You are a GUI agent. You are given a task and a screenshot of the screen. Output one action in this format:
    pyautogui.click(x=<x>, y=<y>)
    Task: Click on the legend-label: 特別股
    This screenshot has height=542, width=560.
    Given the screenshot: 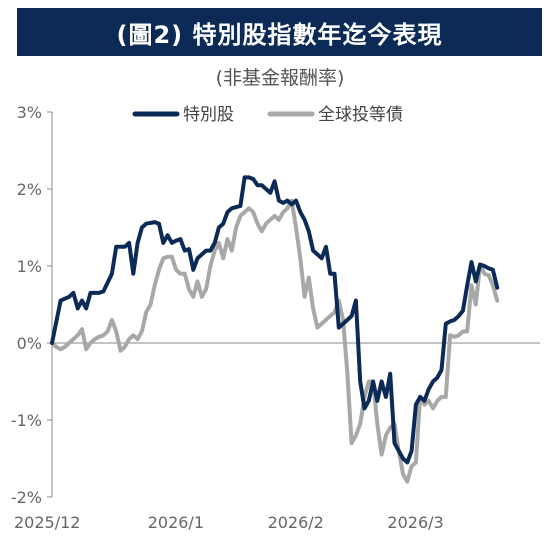 What is the action you would take?
    pyautogui.click(x=208, y=115)
    